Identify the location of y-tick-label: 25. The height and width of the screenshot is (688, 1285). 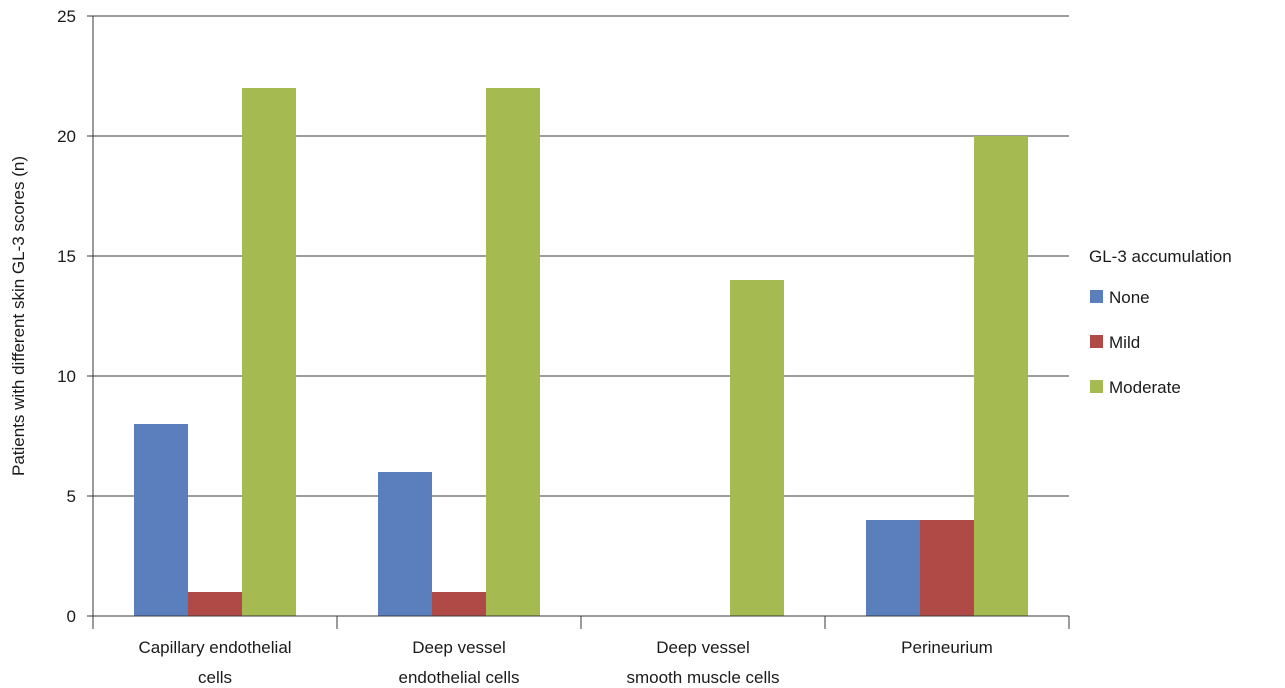
(66, 16).